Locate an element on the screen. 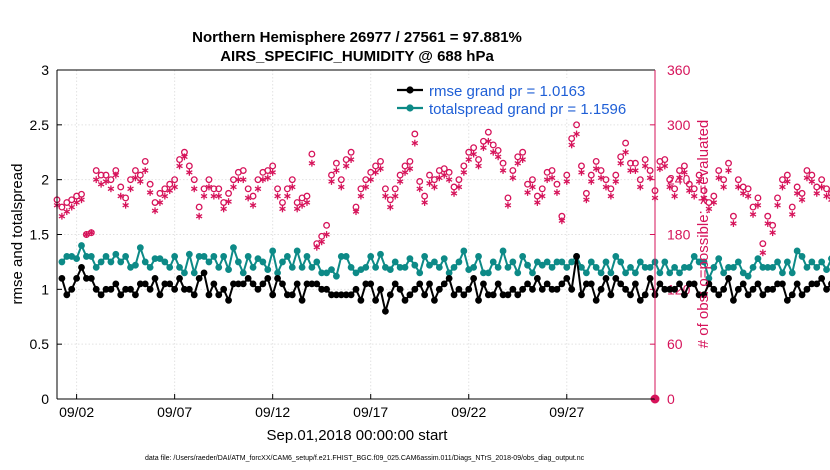  y-right-tick-label: 0 is located at coordinates (671, 399).